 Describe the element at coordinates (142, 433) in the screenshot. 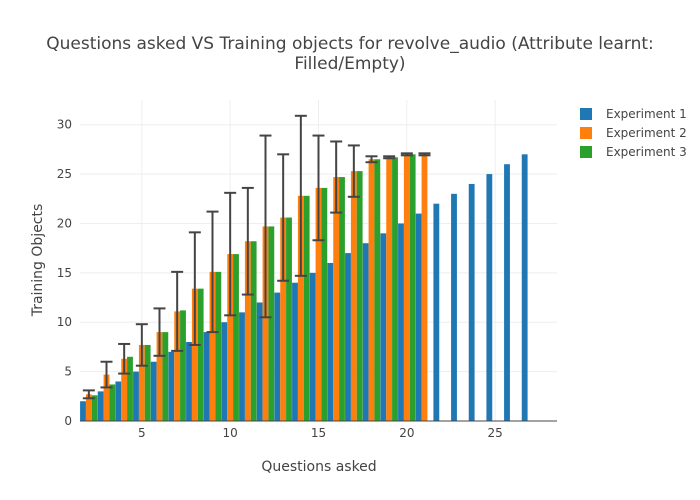

I see `x-tick-label: 5` at that location.